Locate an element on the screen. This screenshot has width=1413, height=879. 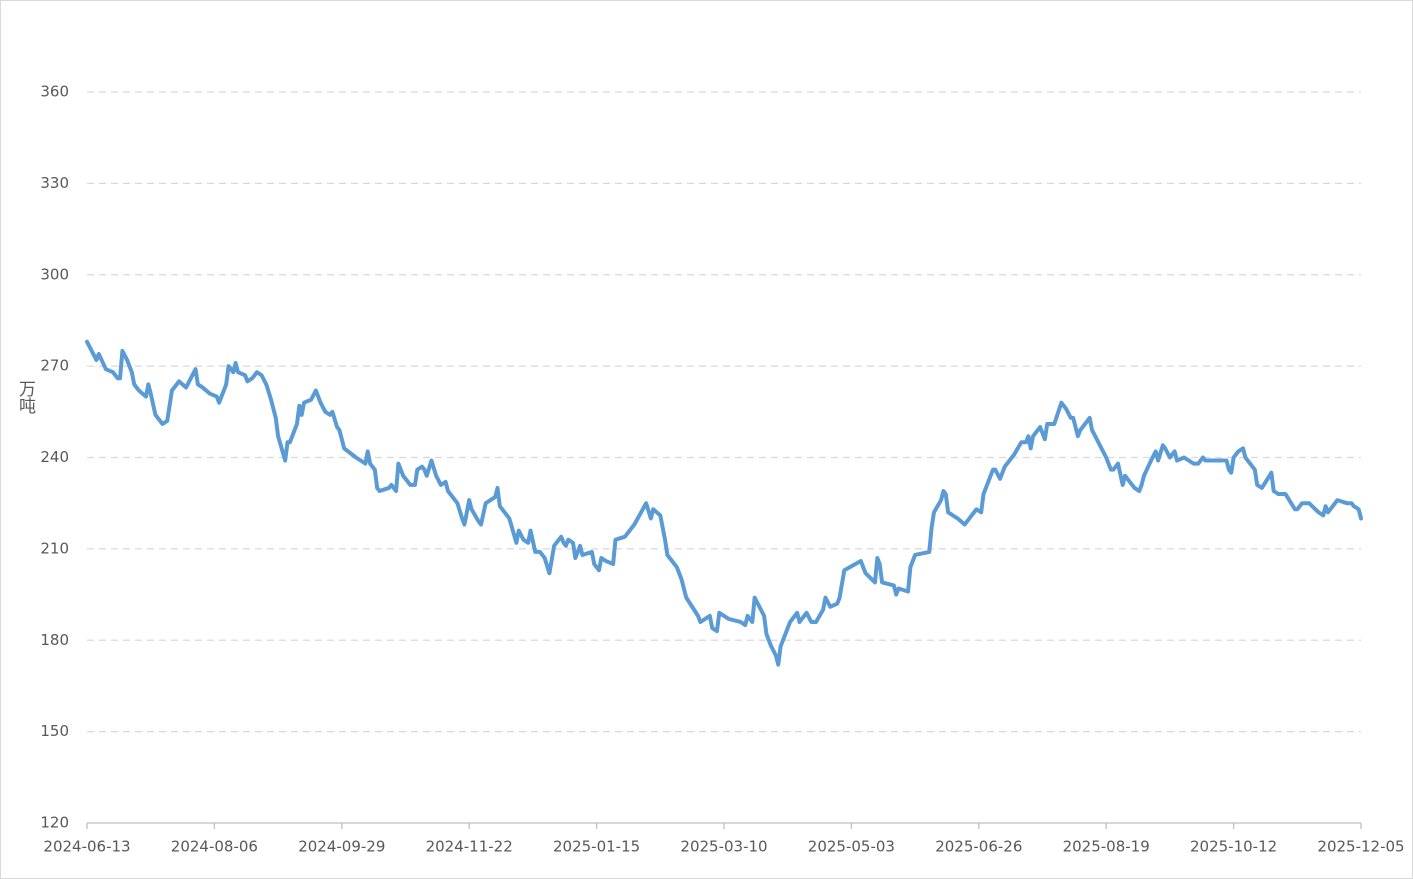
x-tick-label: 2025-01-15 is located at coordinates (596, 847).